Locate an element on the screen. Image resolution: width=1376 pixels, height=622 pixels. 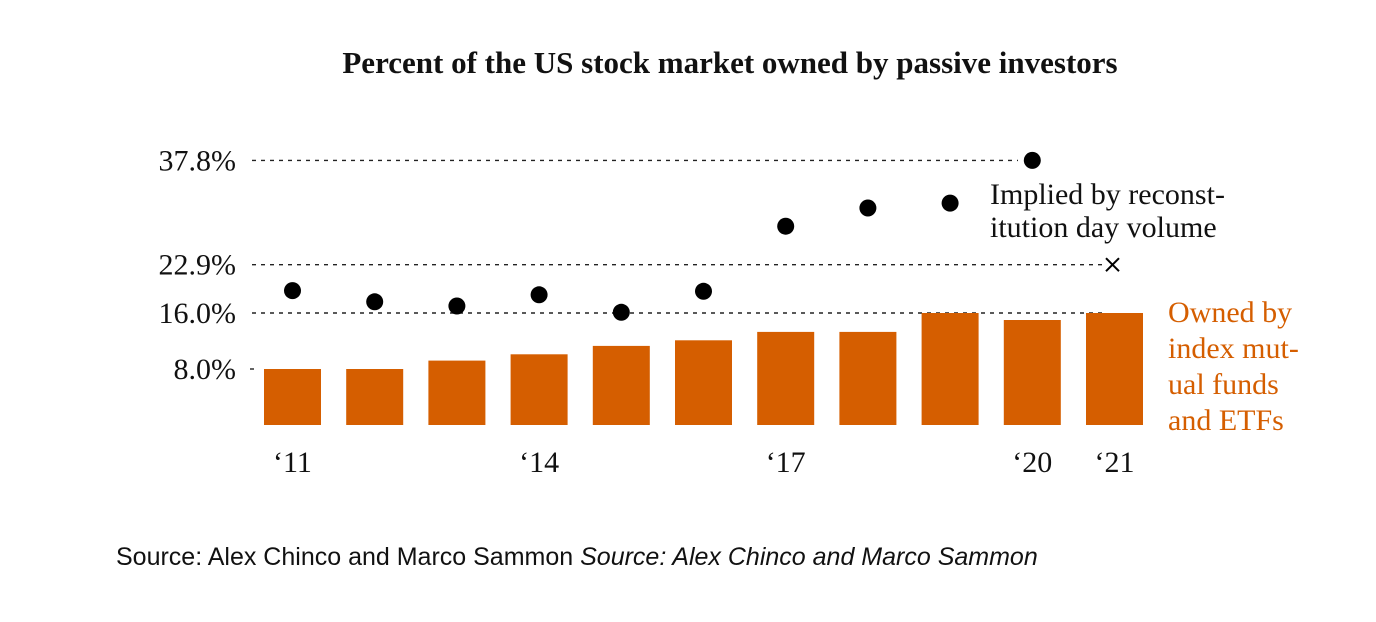
y-tick-label: 22.9% is located at coordinates (198, 265).